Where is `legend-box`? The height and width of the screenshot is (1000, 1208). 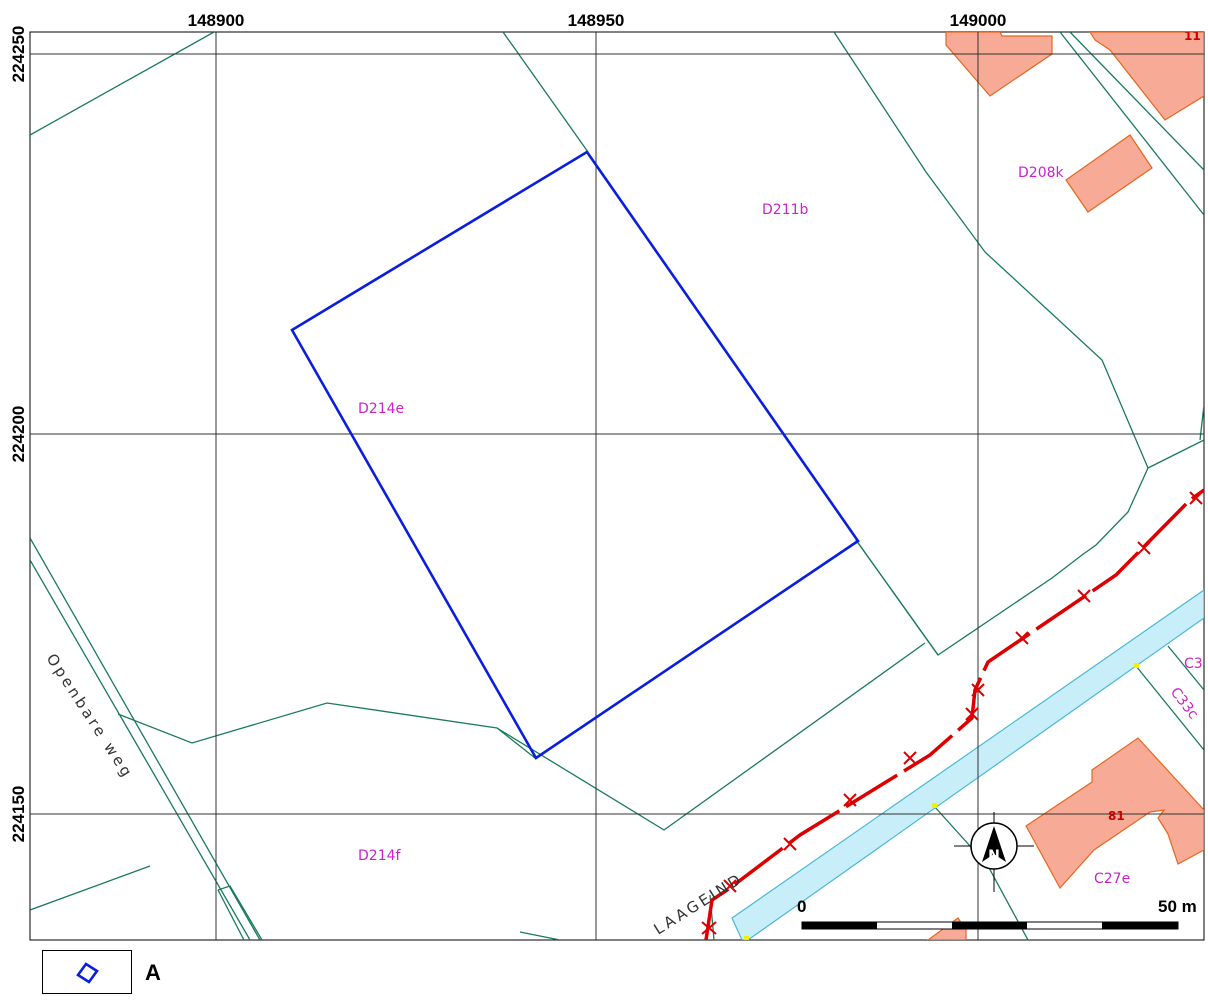
legend-box is located at coordinates (87, 972).